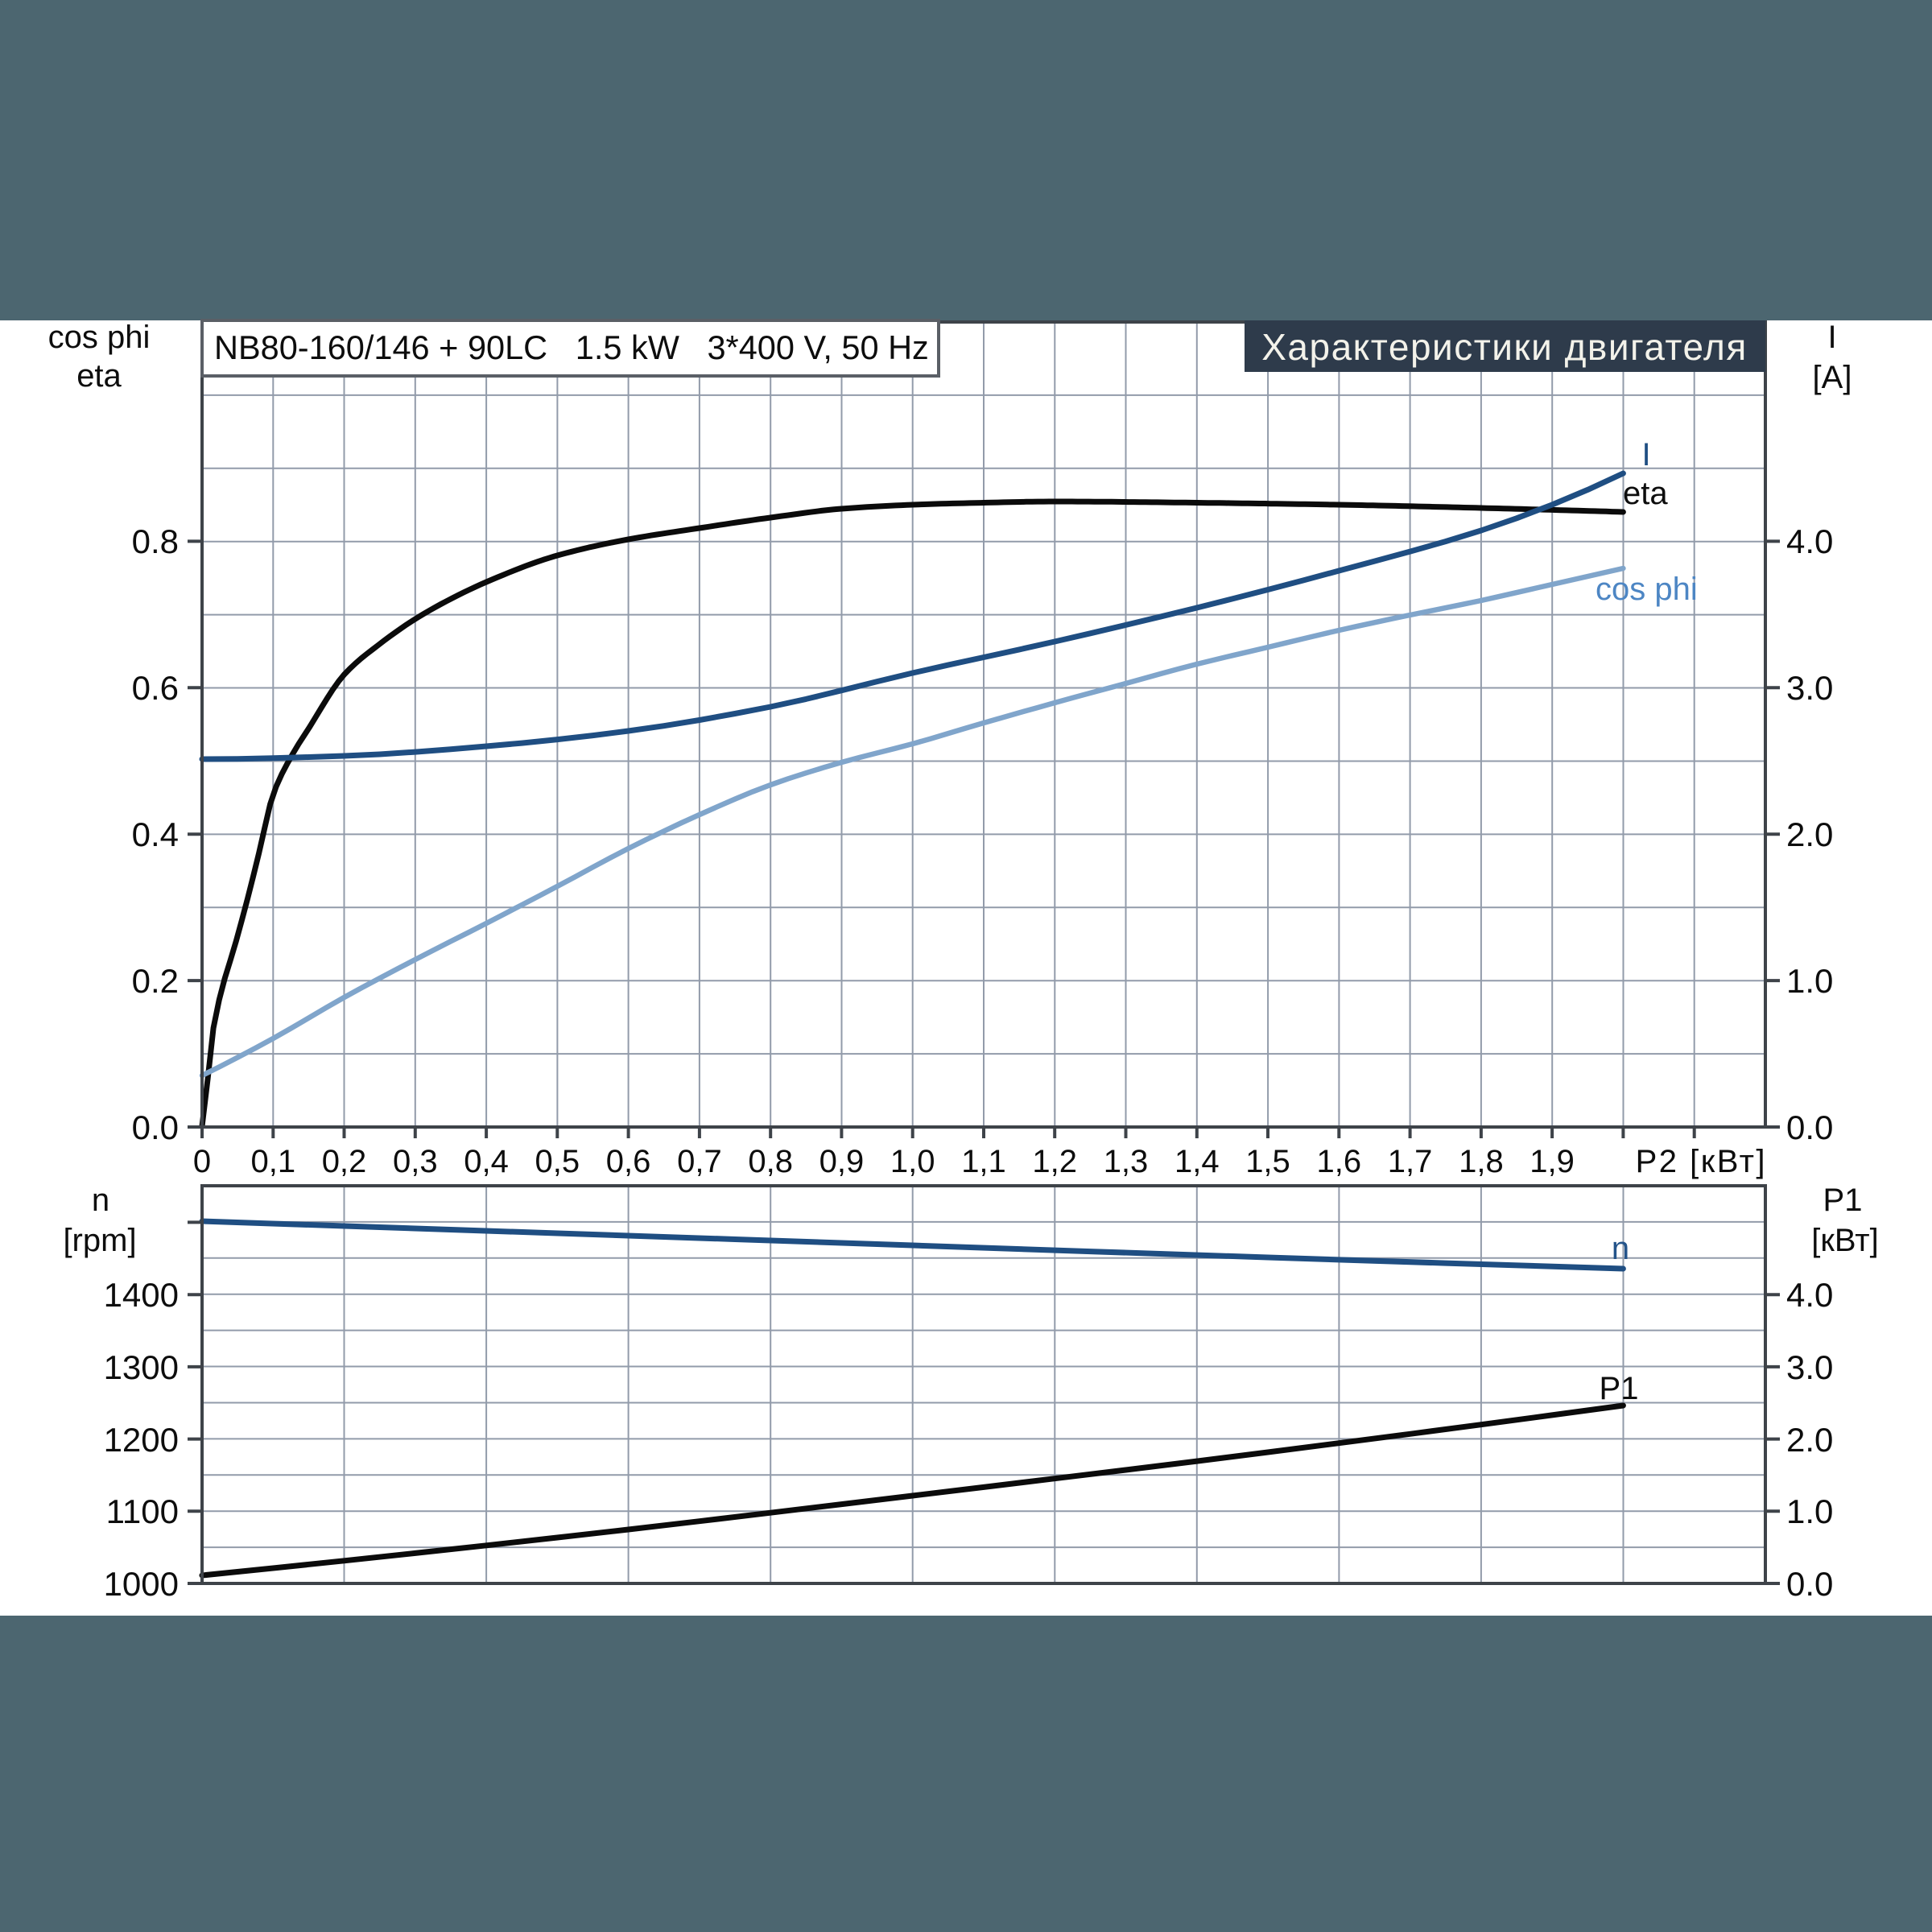 Image resolution: width=1932 pixels, height=1932 pixels. Describe the element at coordinates (141, 1440) in the screenshot. I see `svg-text: 1200` at that location.